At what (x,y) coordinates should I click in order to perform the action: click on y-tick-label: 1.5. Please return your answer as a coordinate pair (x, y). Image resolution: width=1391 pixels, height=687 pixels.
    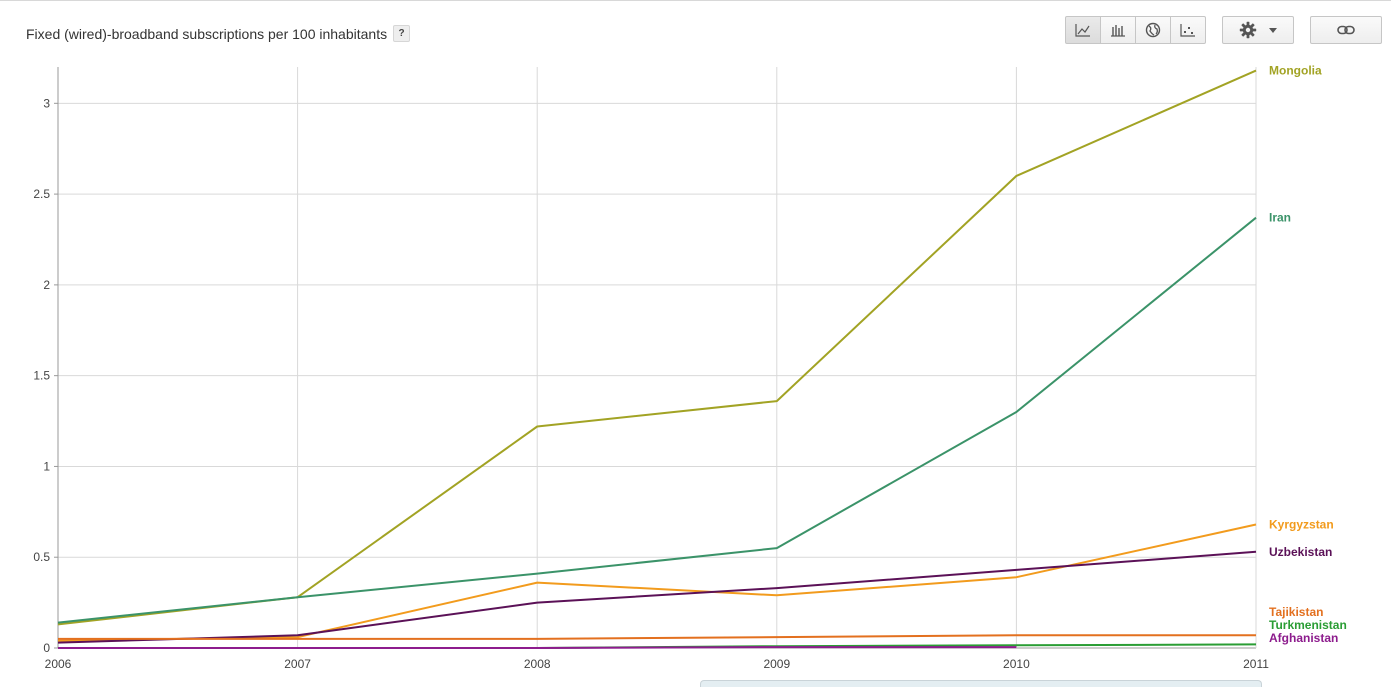
    Looking at the image, I should click on (41, 376).